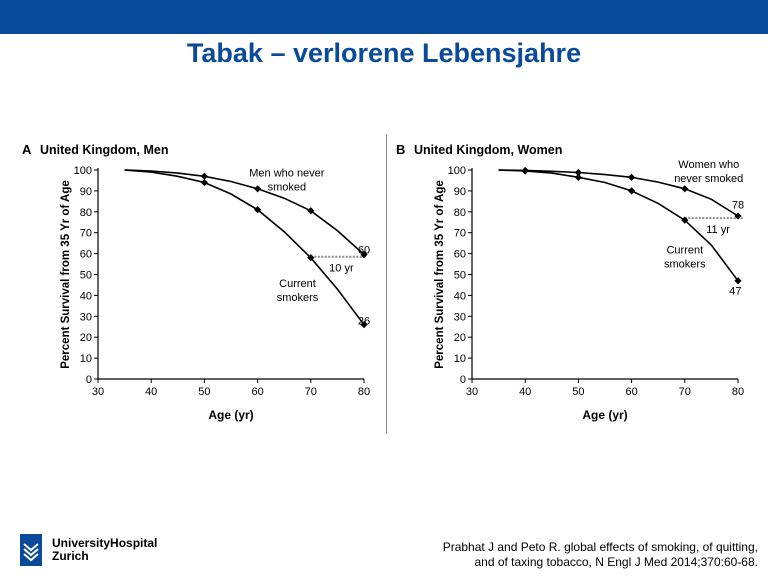 The height and width of the screenshot is (576, 768). Describe the element at coordinates (400, 149) in the screenshot. I see `panel-letter: B` at that location.